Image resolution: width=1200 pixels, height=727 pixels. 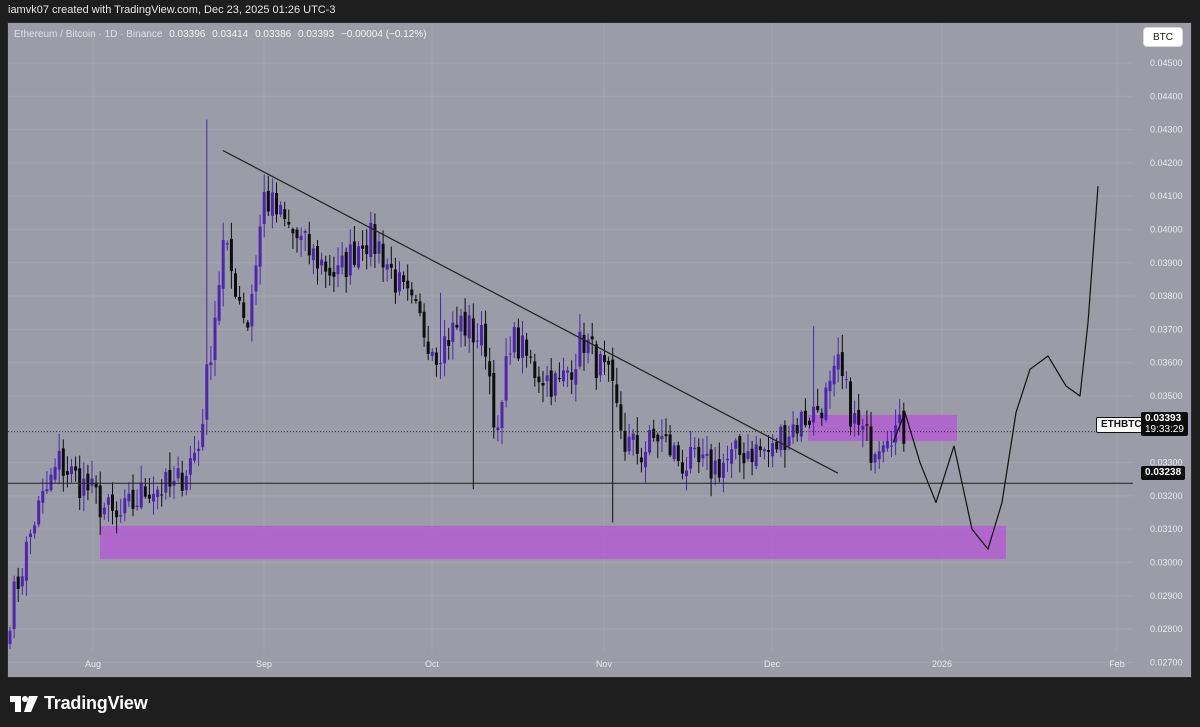 I want to click on price-tick-label: 0.03500, so click(x=1166, y=396).